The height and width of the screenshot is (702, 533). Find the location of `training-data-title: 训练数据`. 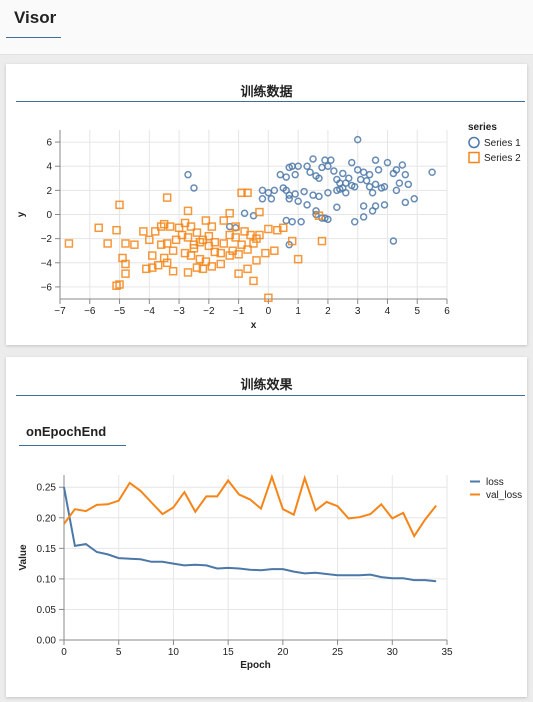

training-data-title: 训练数据 is located at coordinates (266, 91).